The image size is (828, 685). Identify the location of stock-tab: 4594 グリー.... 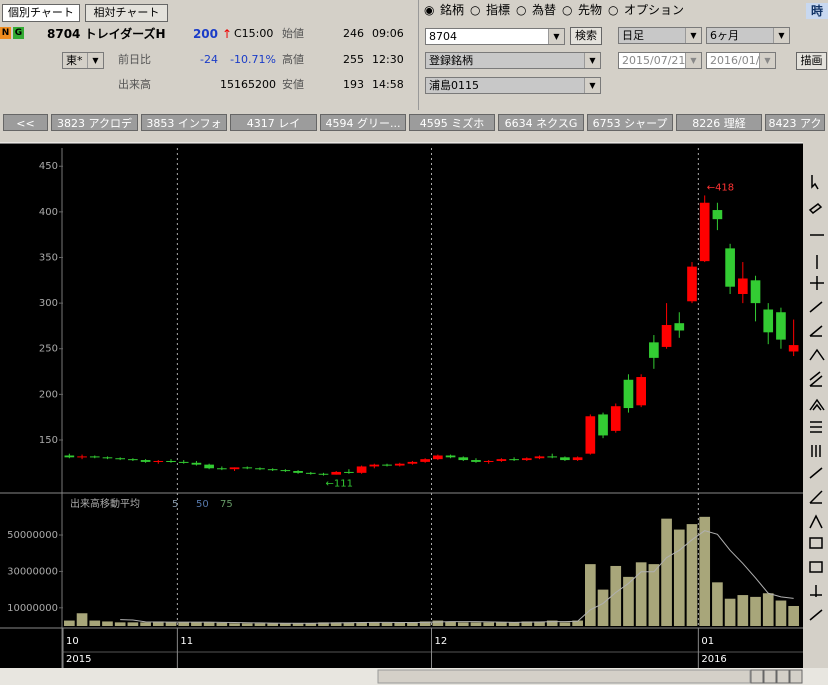
(363, 122).